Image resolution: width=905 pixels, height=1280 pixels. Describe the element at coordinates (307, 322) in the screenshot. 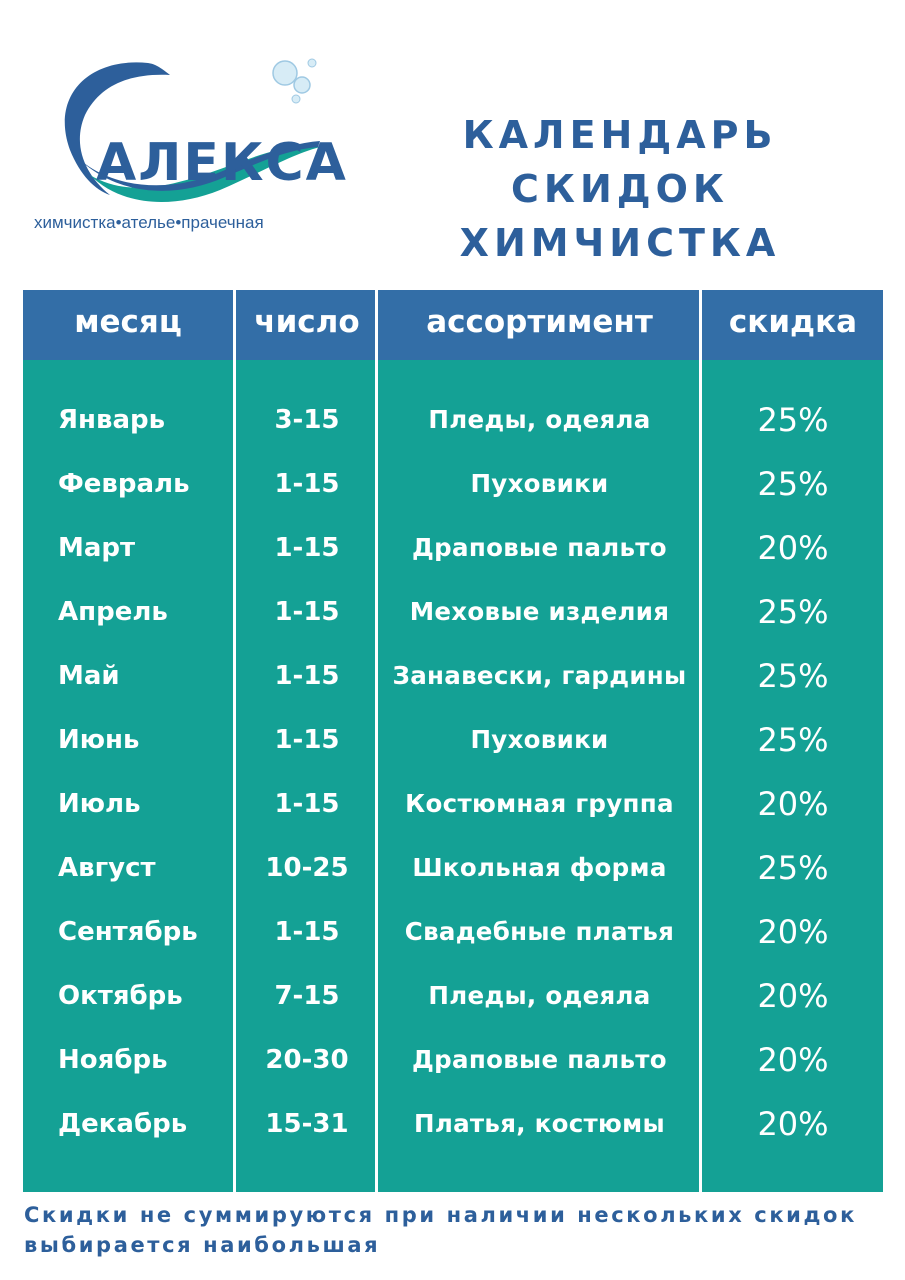

I see `header-day: число` at that location.